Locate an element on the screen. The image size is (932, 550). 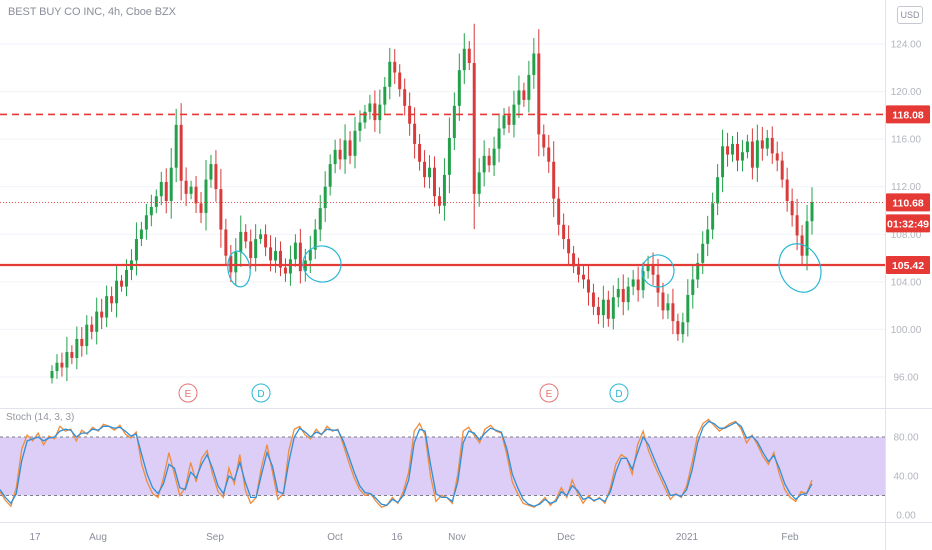
event-marker is located at coordinates (261, 393).